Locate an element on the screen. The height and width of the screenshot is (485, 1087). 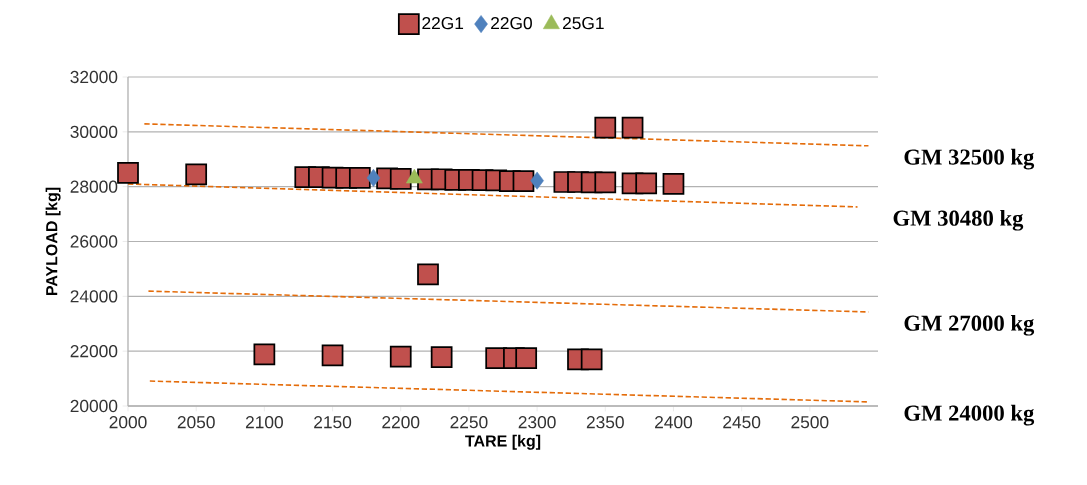
y-tick-label: 26000 is located at coordinates (94, 241).